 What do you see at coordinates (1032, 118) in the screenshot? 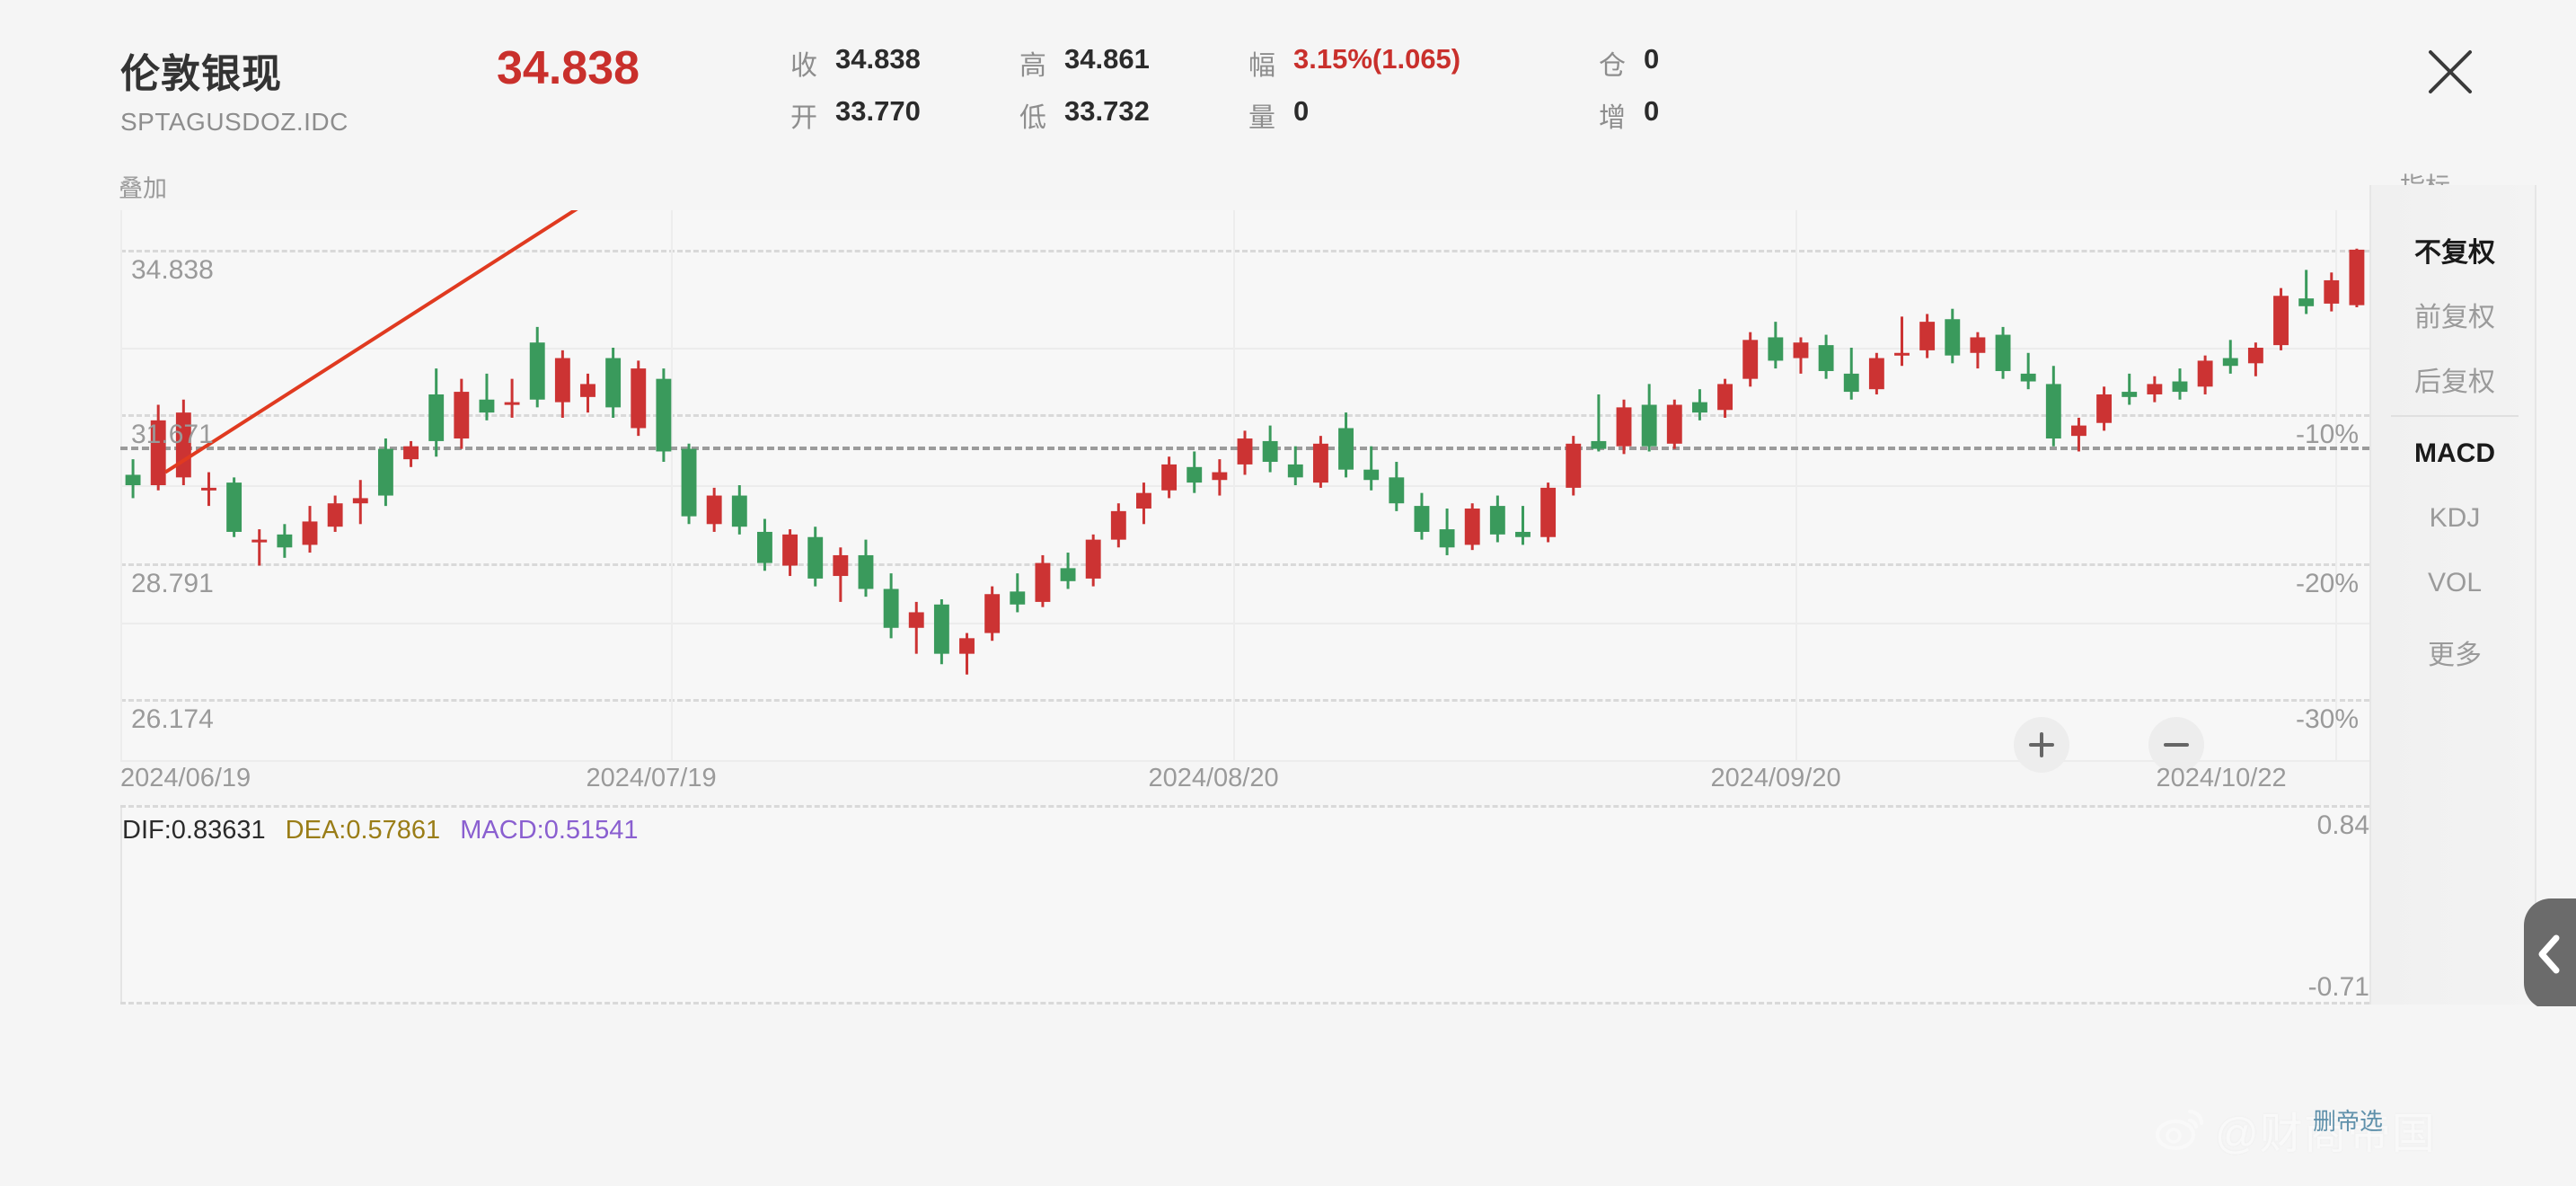
I see `low-label: 低` at bounding box center [1032, 118].